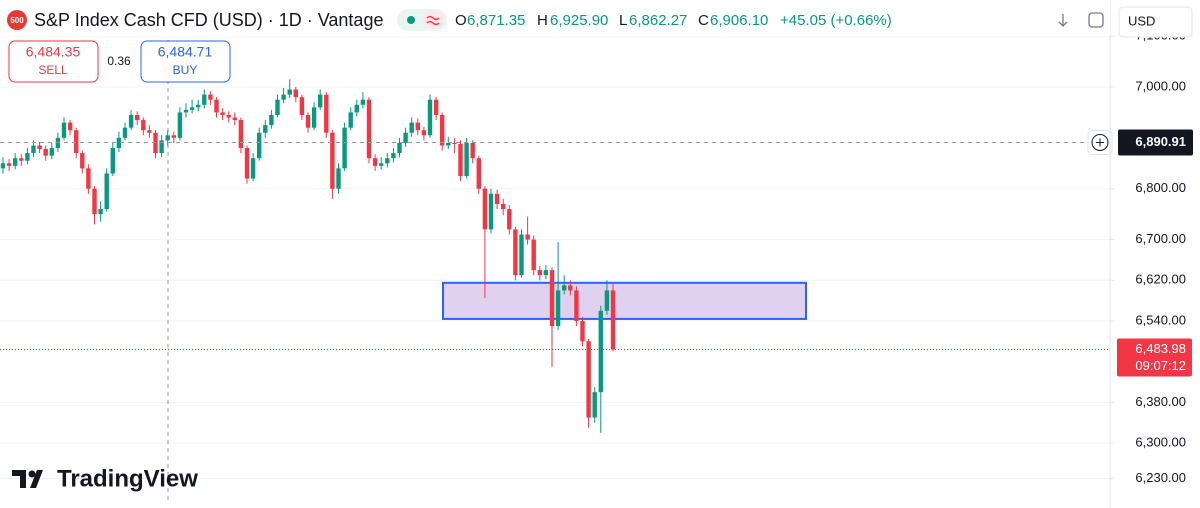 Image resolution: width=1200 pixels, height=508 pixels. Describe the element at coordinates (579, 20) in the screenshot. I see `h-value: 6,925.90` at that location.